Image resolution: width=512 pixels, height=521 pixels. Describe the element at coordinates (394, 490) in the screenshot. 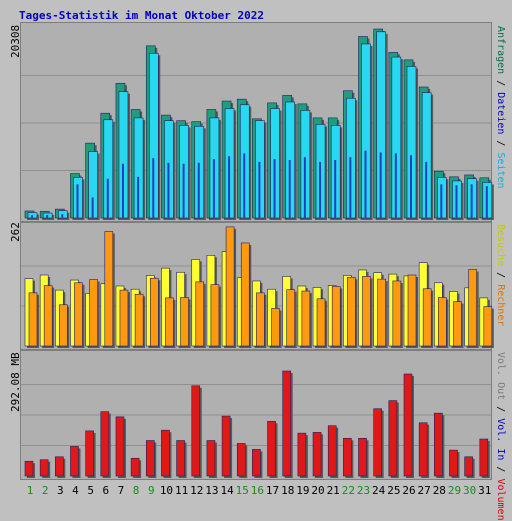

I see `day-label: 25` at that location.